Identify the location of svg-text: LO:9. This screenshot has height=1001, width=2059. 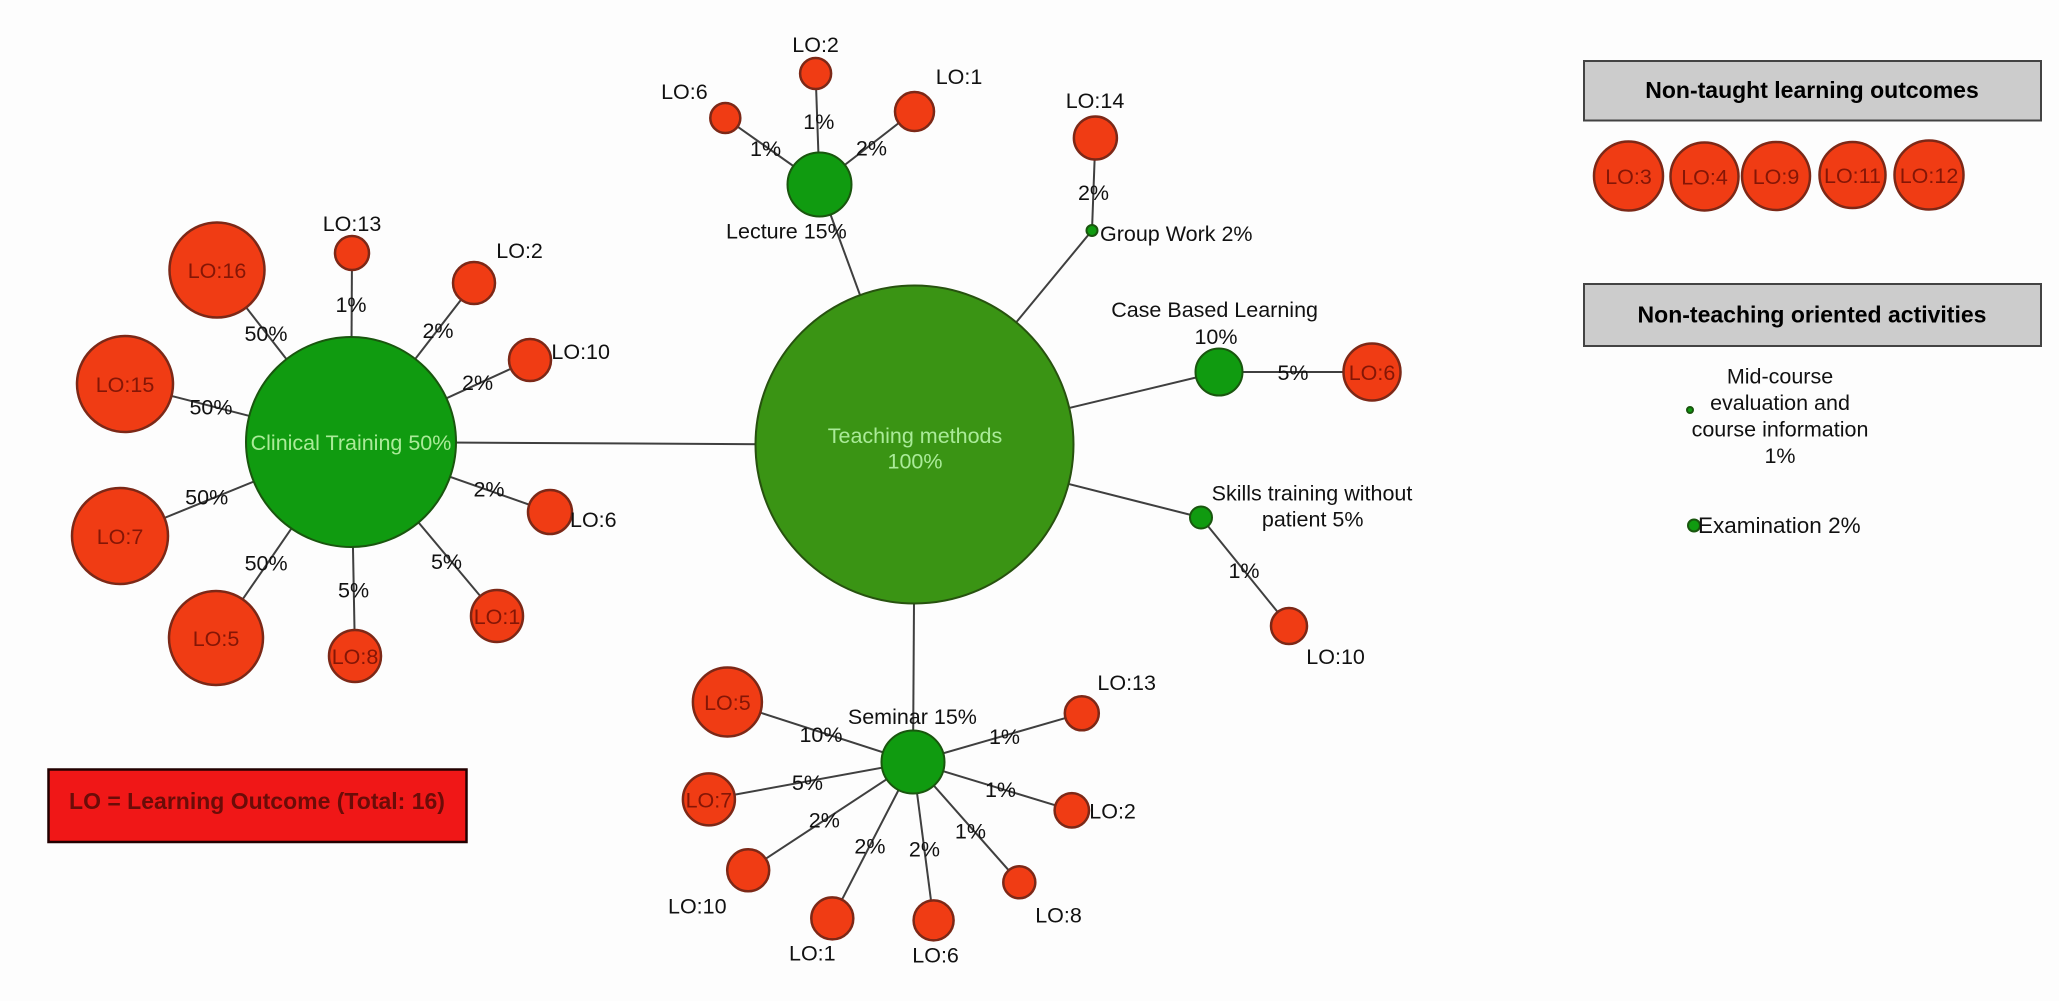
(1776, 177).